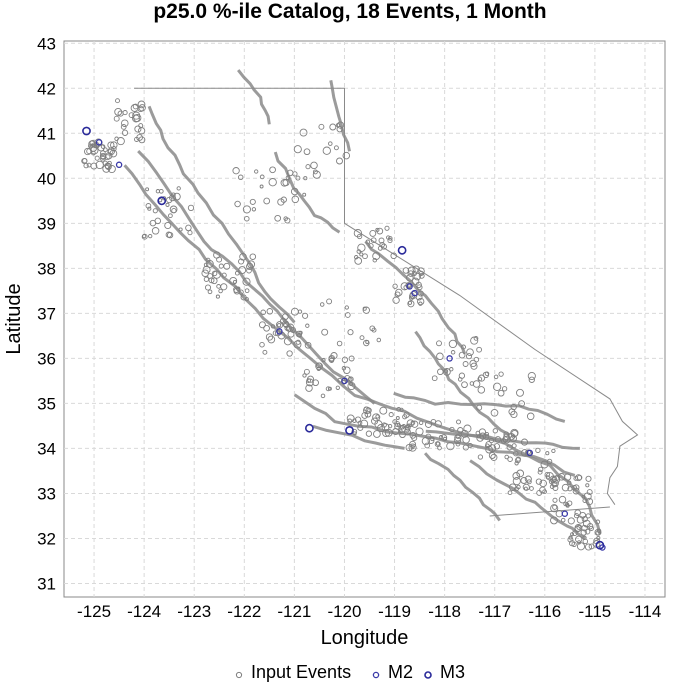  Describe the element at coordinates (86, 131) in the screenshot. I see `m3-marker` at that location.